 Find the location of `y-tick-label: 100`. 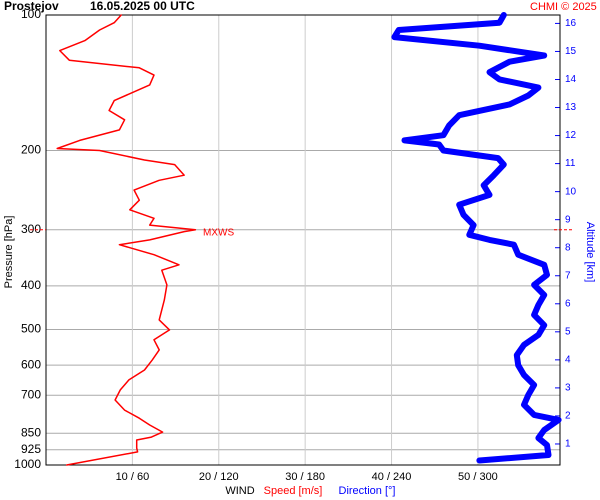

y-tick-label: 100 is located at coordinates (31, 14).